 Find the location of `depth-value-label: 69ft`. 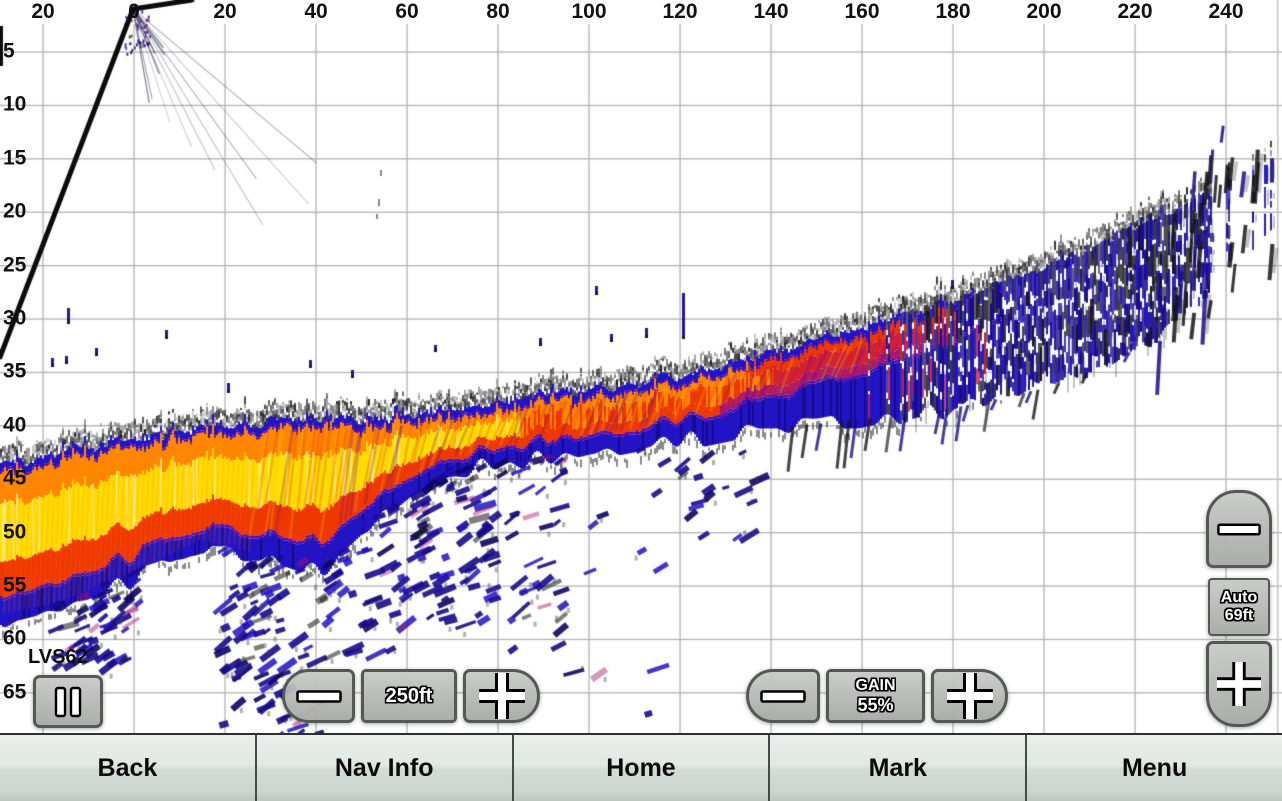

depth-value-label: 69ft is located at coordinates (1239, 615).